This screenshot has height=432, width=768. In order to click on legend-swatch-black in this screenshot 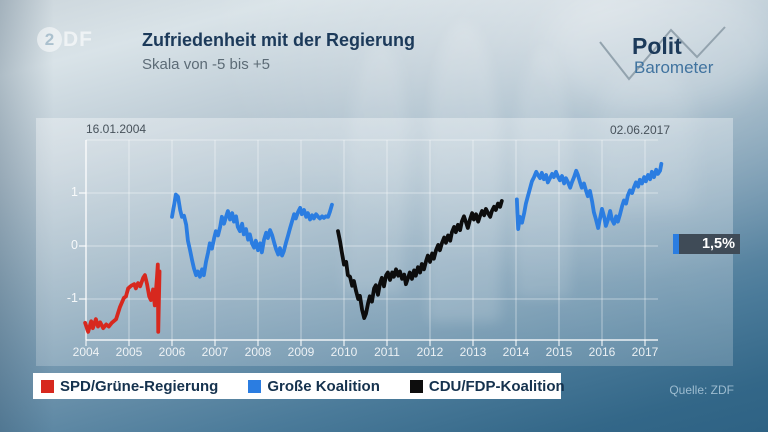, I will do `click(416, 386)`.